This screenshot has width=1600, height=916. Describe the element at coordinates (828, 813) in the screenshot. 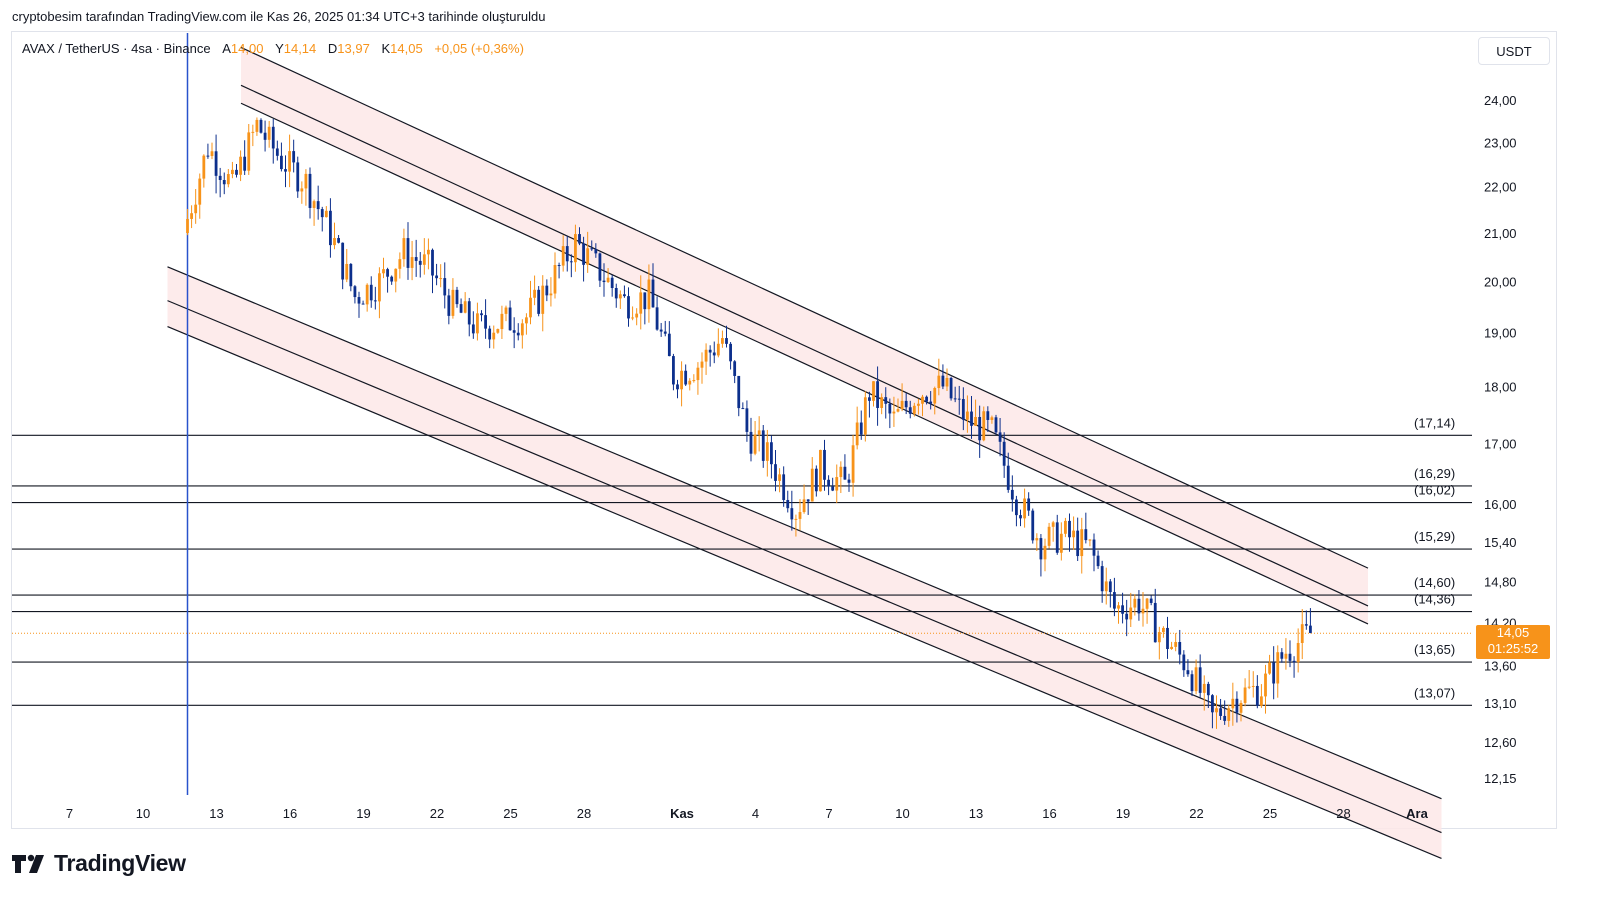

I see `x-tick-label: 7` at that location.